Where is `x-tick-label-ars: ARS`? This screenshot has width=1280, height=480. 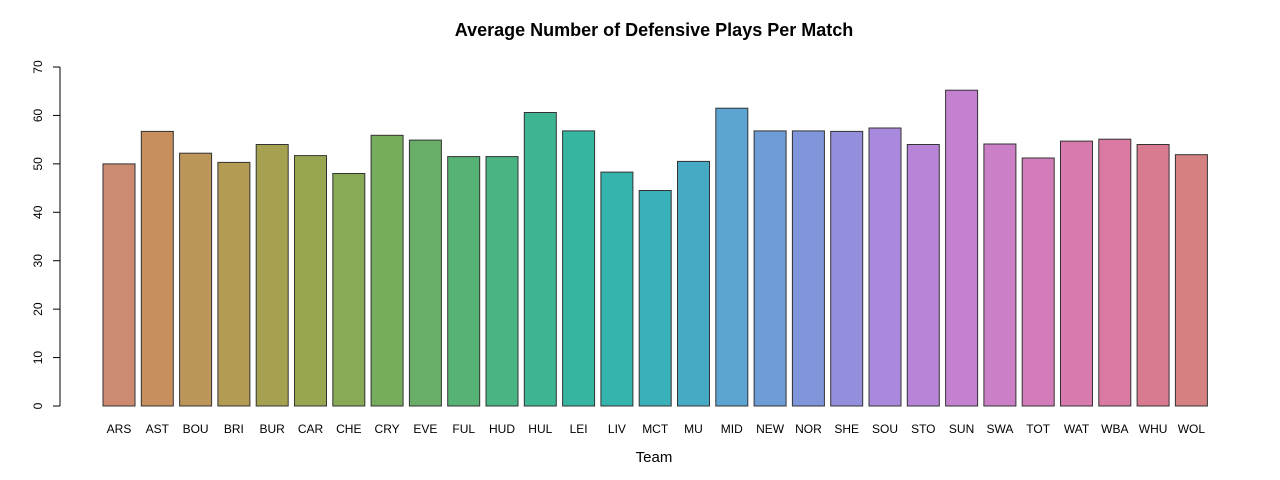
x-tick-label-ars: ARS is located at coordinates (119, 429).